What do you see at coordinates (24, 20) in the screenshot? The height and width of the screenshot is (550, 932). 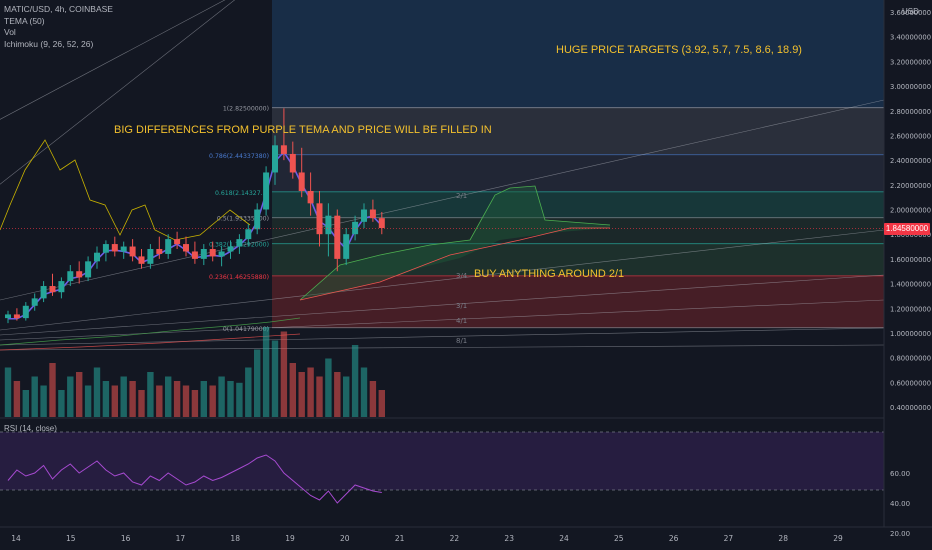 I see `tema-legend-item: TEMA (50)` at bounding box center [24, 20].